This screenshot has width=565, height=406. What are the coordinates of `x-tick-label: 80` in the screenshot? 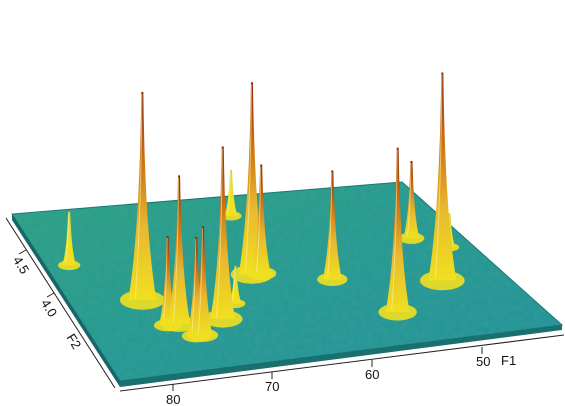 It's located at (173, 399).